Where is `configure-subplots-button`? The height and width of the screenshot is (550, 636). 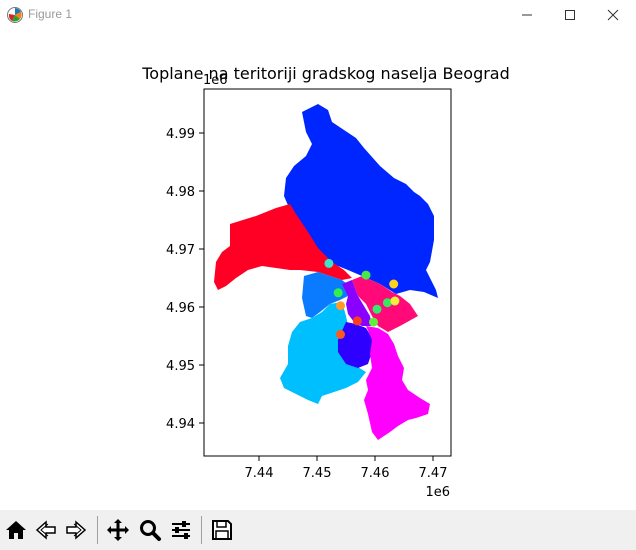 configure-subplots-button is located at coordinates (181, 530).